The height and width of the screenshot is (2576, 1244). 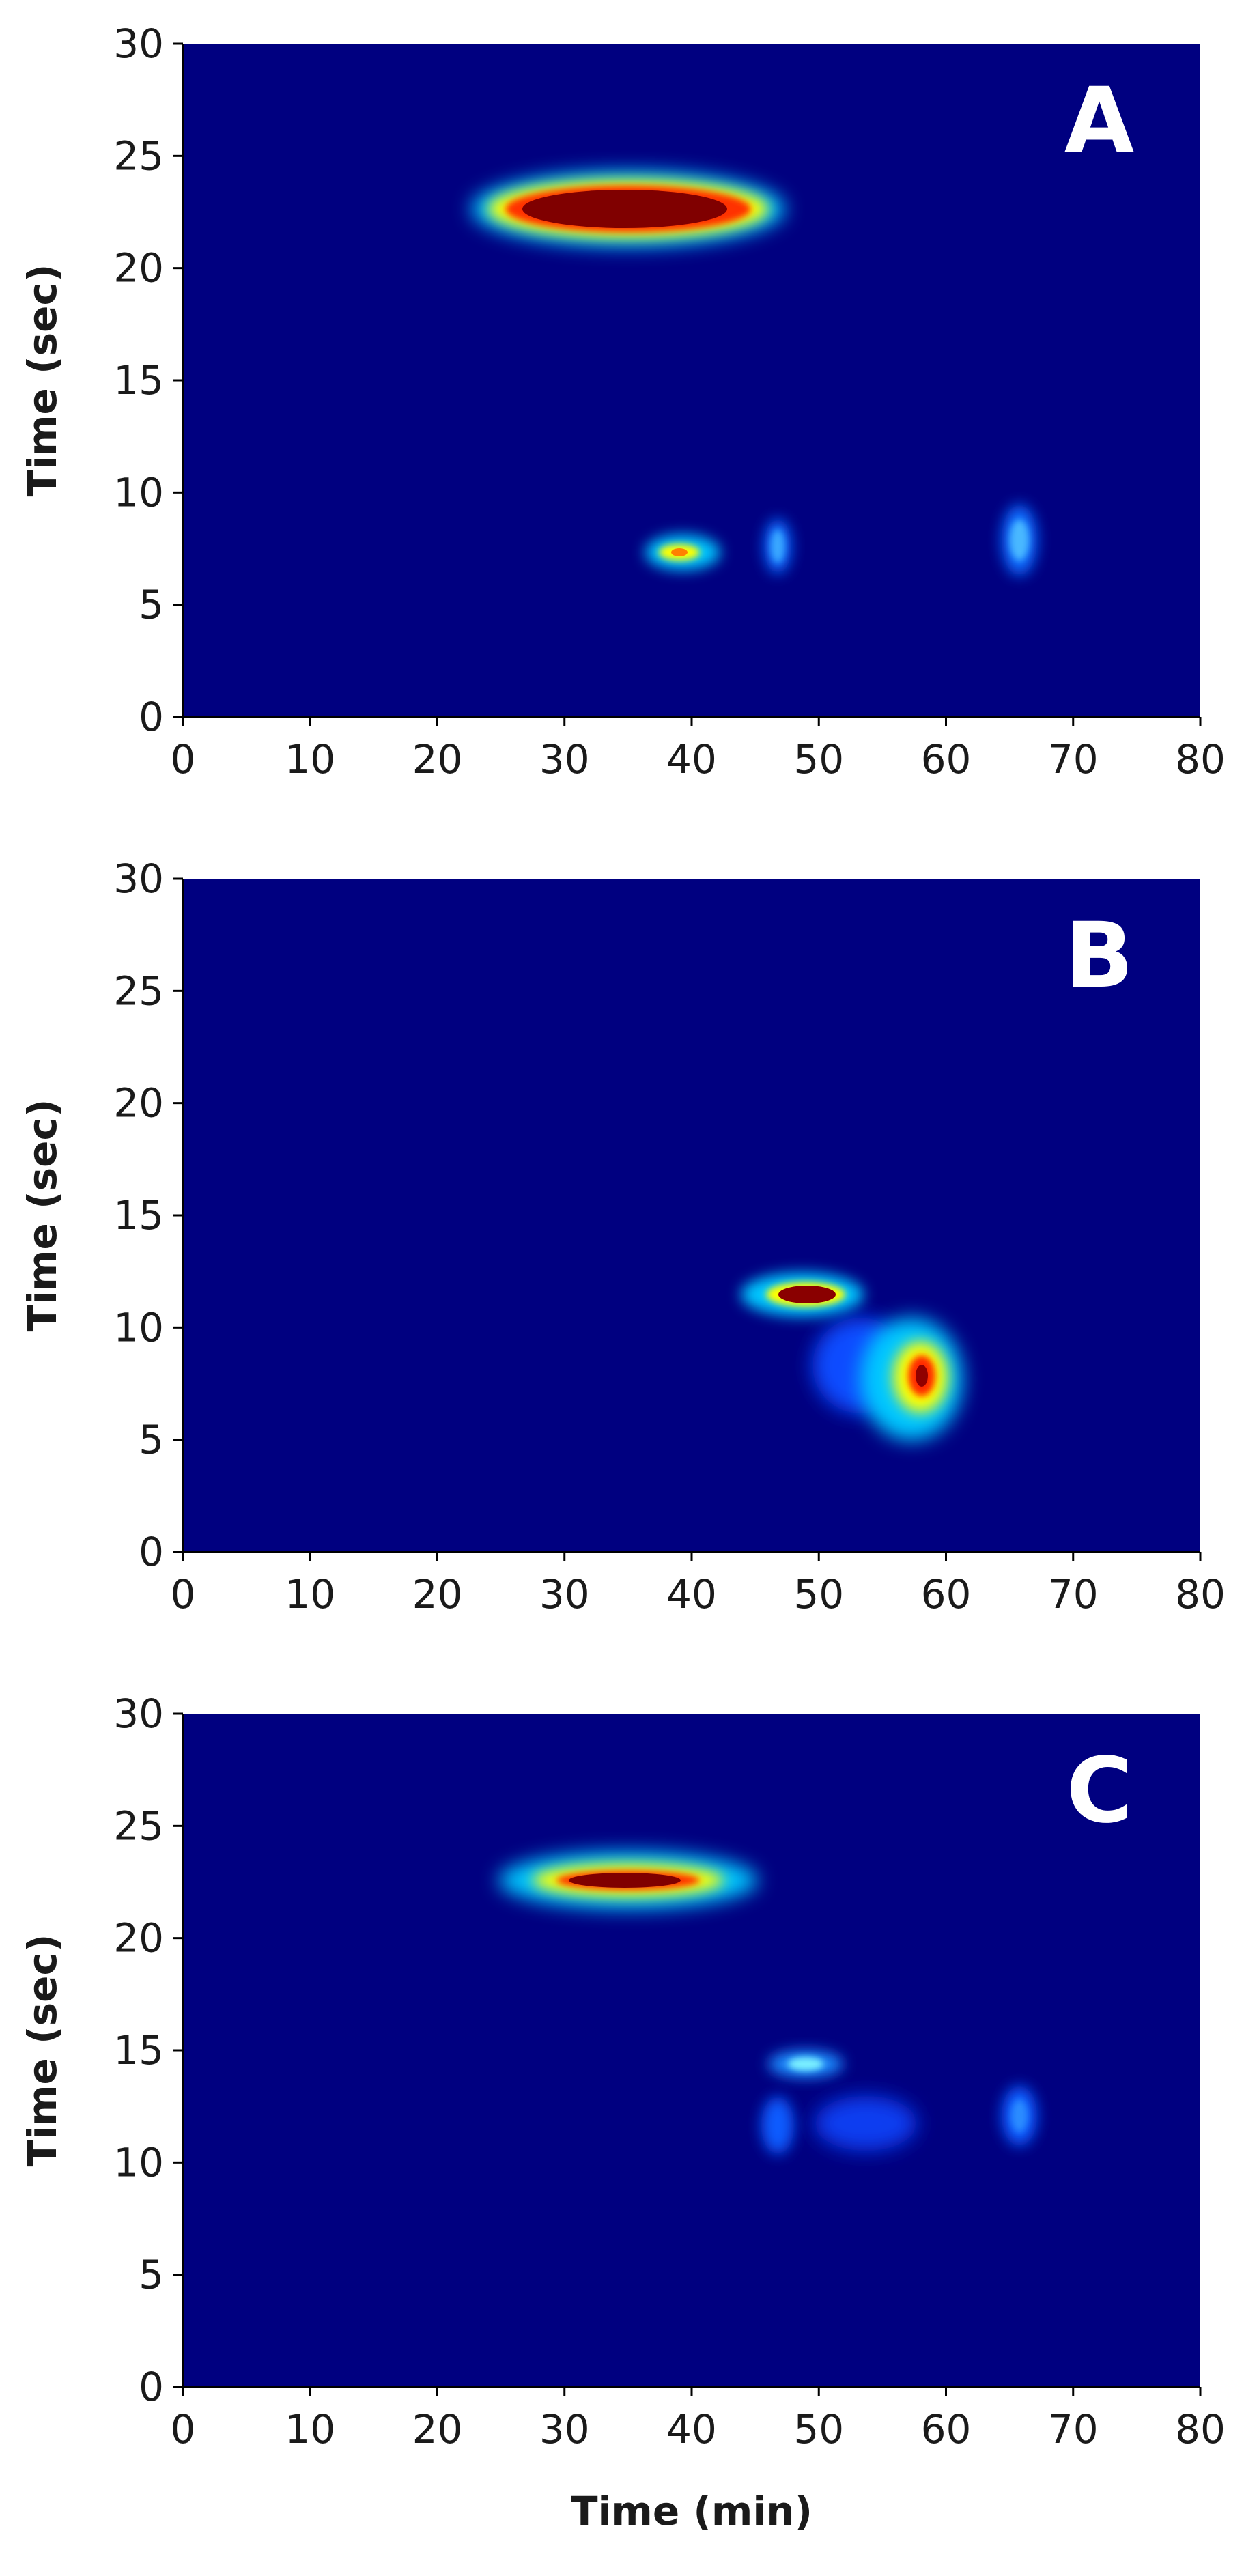 I want to click on panel-label-a: A, so click(x=1099, y=120).